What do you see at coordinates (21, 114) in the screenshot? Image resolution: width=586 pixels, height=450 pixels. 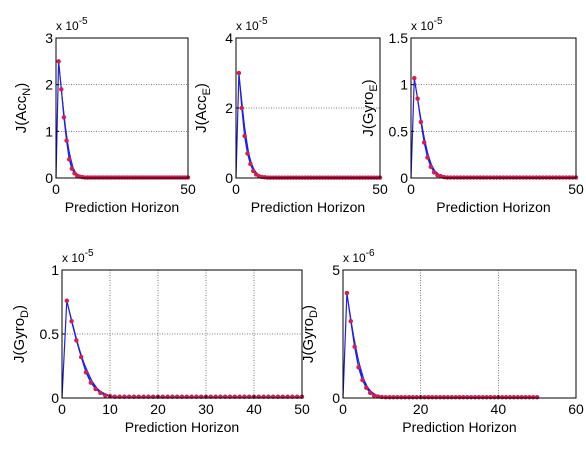 I see `y-label-main: J(Acc` at bounding box center [21, 114].